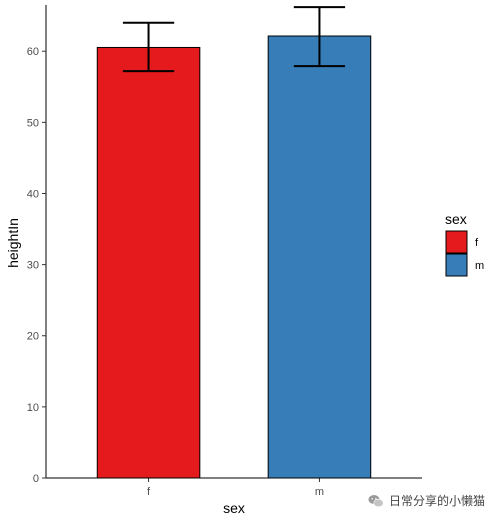  What do you see at coordinates (33, 52) in the screenshot?
I see `y-tick-label: 60` at bounding box center [33, 52].